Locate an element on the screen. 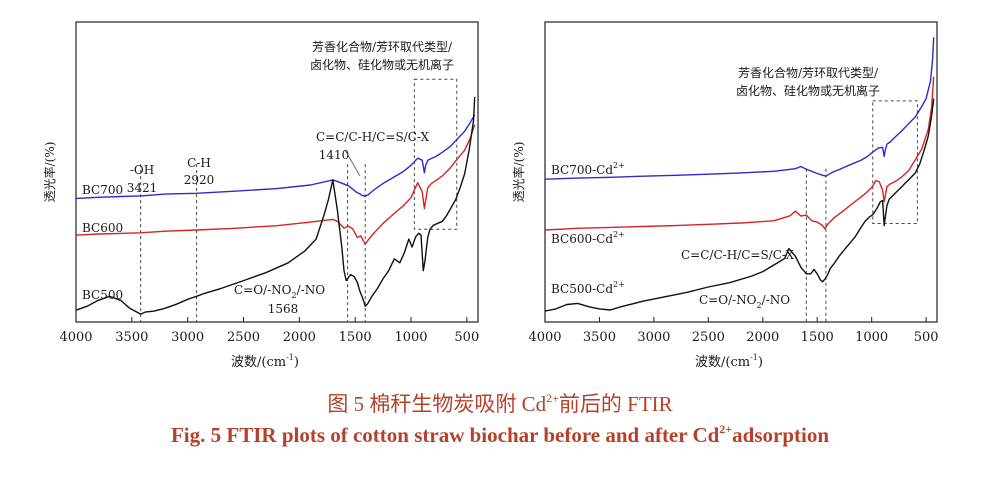  series-label-bc500: BC500 is located at coordinates (102, 295).